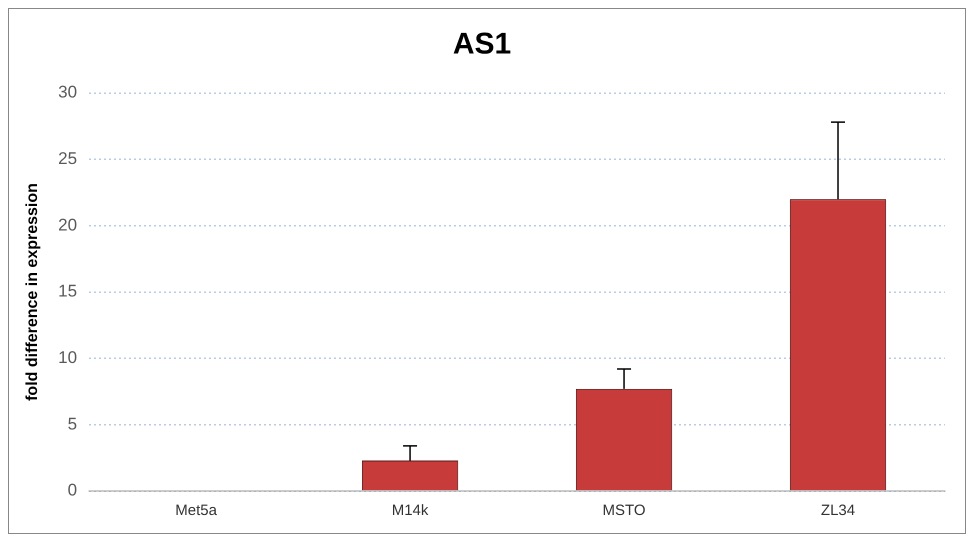 This screenshot has height=544, width=976. What do you see at coordinates (838, 511) in the screenshot?
I see `x-tick-label: ZL34` at bounding box center [838, 511].